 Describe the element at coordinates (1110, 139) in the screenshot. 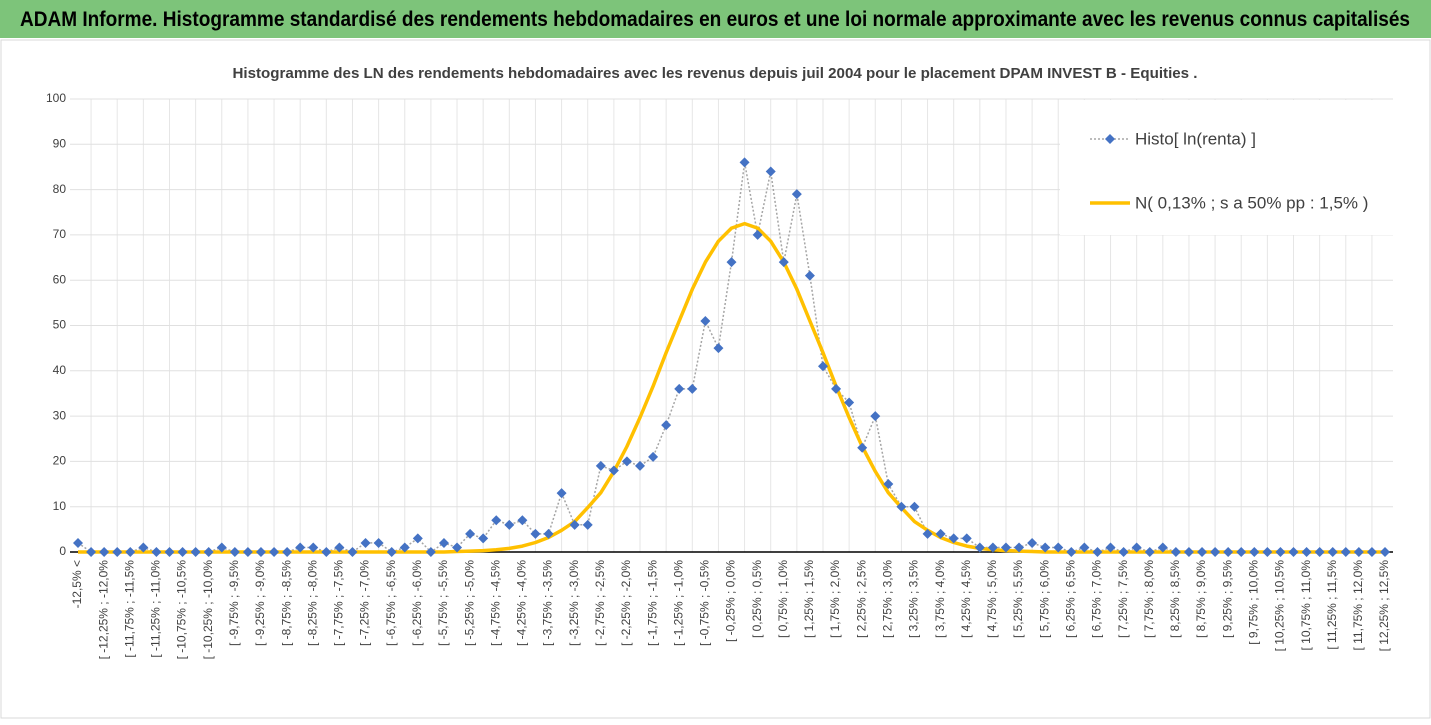

I see `legend-marker` at that location.